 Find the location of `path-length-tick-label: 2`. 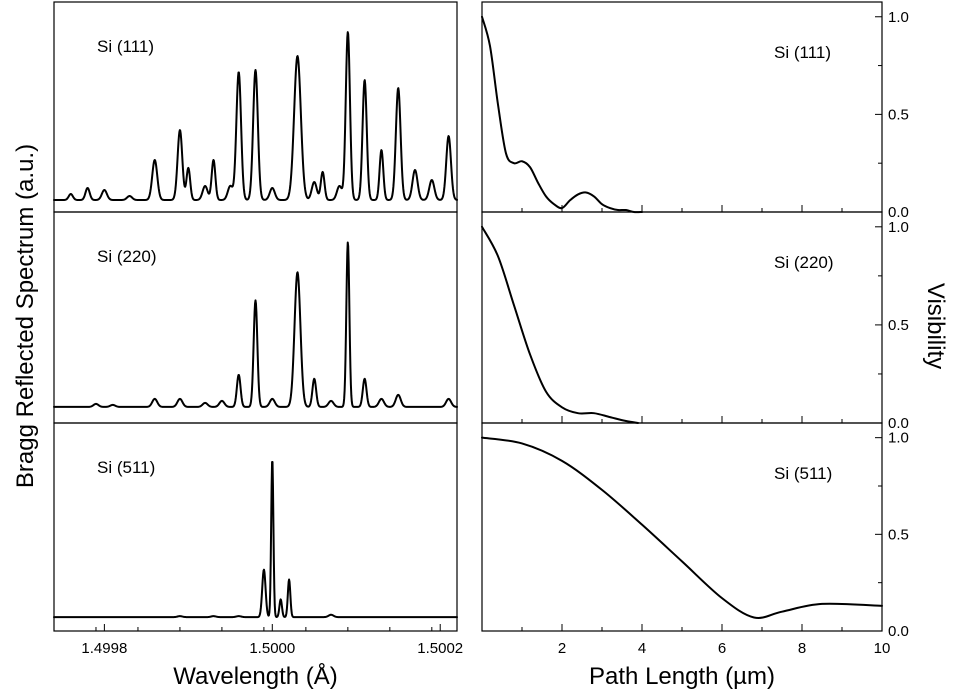

path-length-tick-label: 2 is located at coordinates (562, 648).